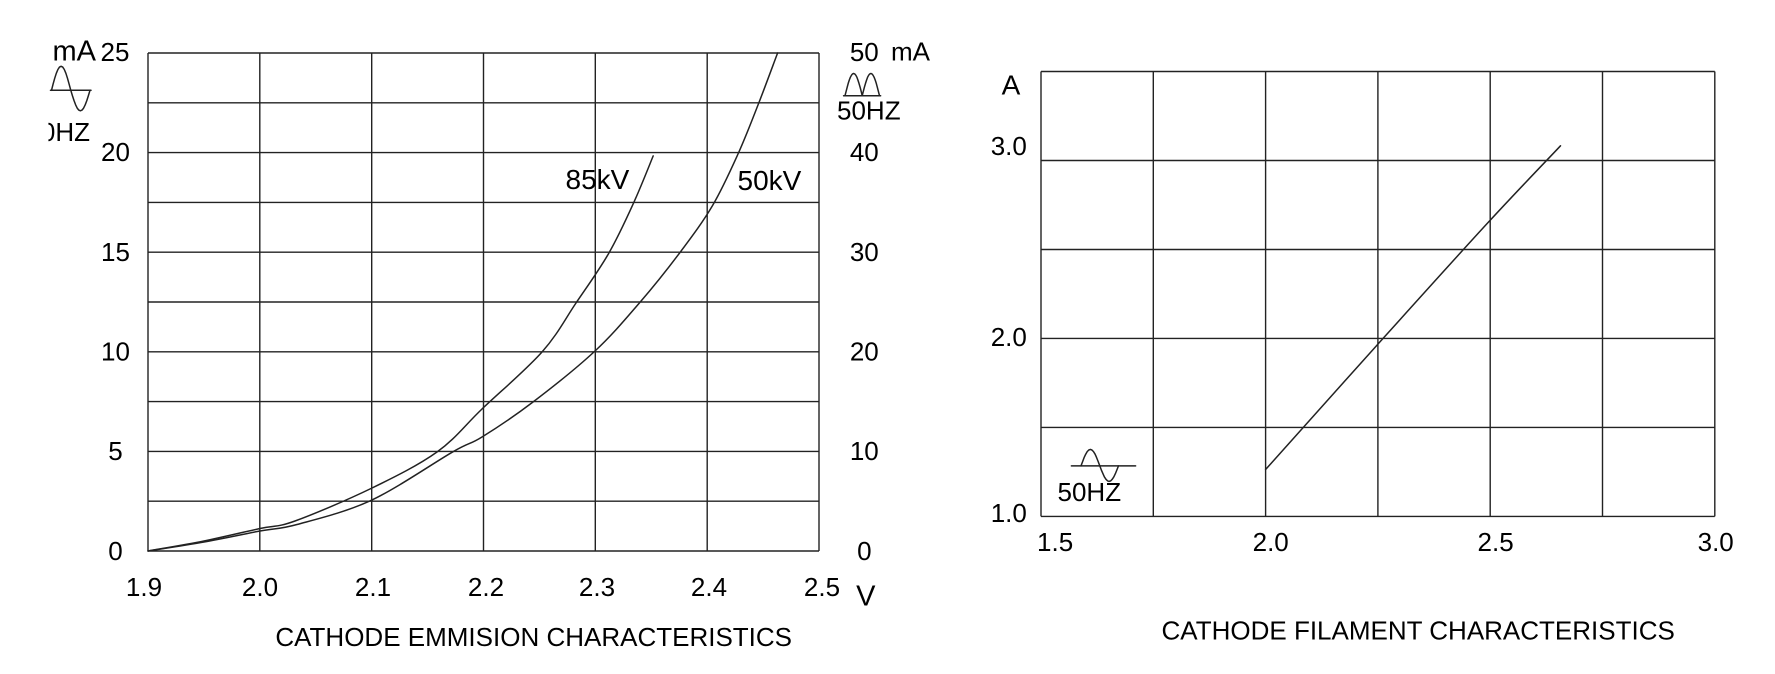 This screenshot has height=674, width=1775. I want to click on svg-text: 85kV, so click(598, 179).